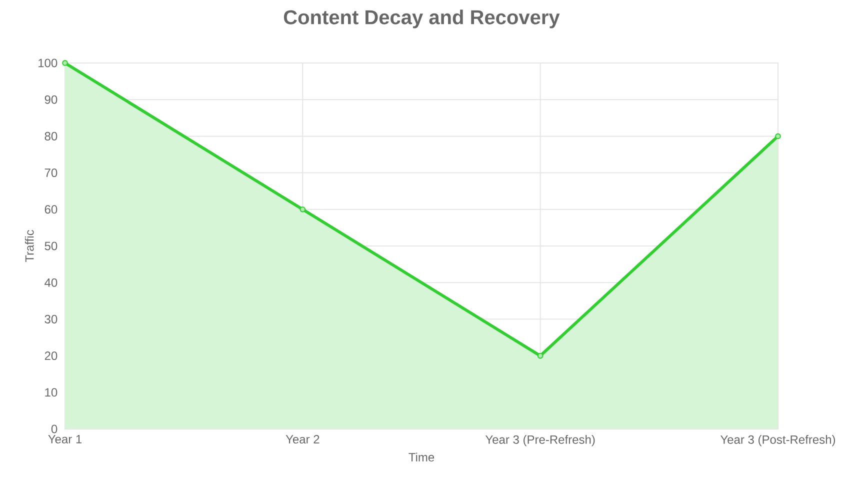 The height and width of the screenshot is (489, 851). Describe the element at coordinates (65, 439) in the screenshot. I see `x-tick-label: Year 1` at that location.